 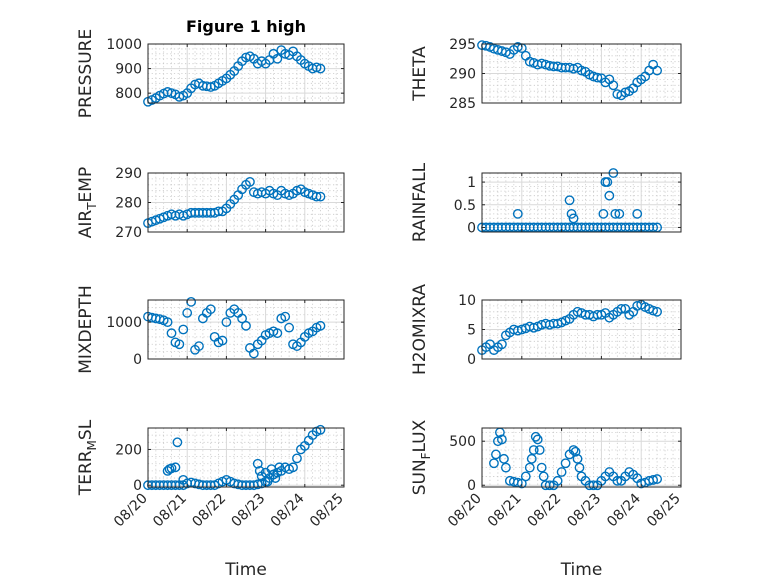 I want to click on y-axis-label-subscript: F, so click(x=426, y=455).